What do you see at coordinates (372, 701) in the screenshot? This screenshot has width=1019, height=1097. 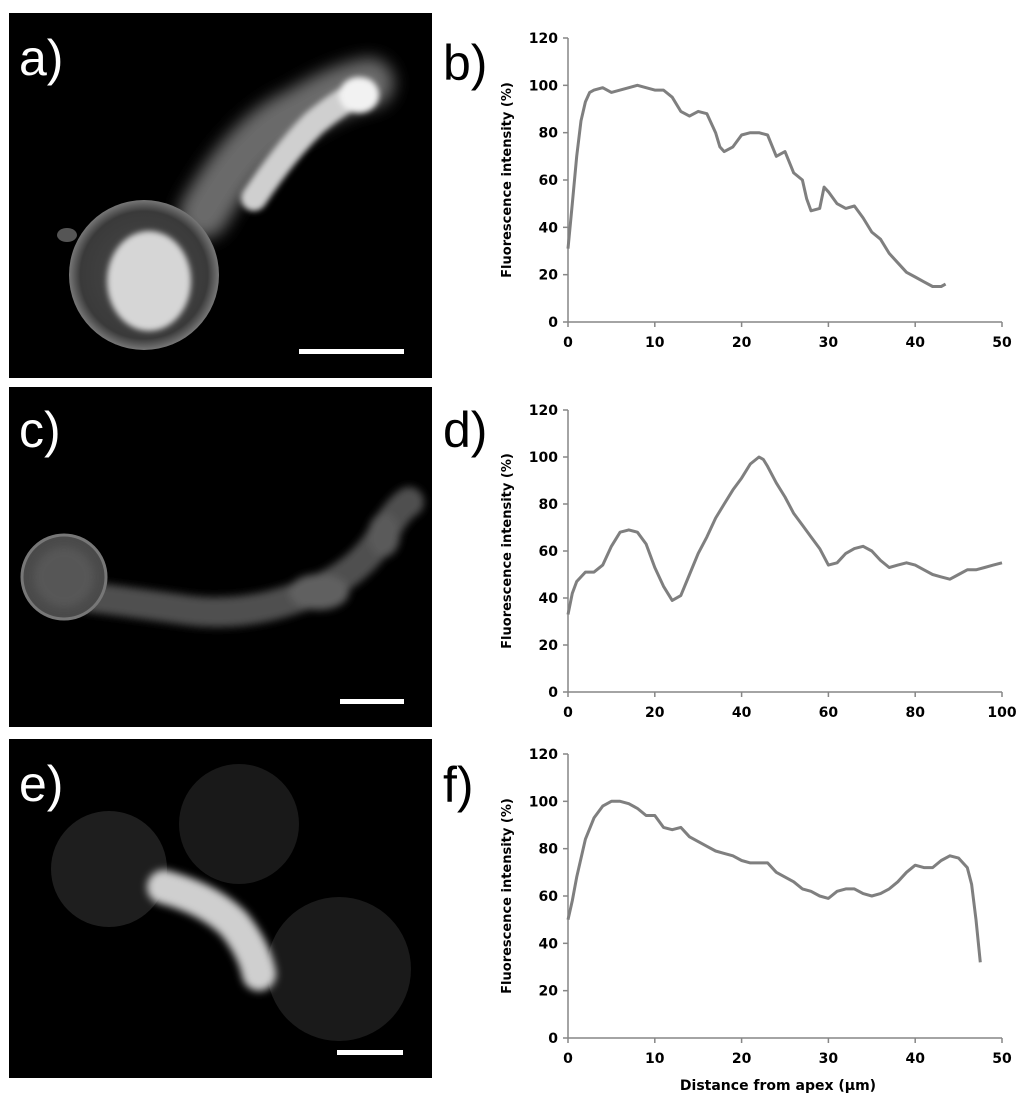 I see `scale-bar-c` at bounding box center [372, 701].